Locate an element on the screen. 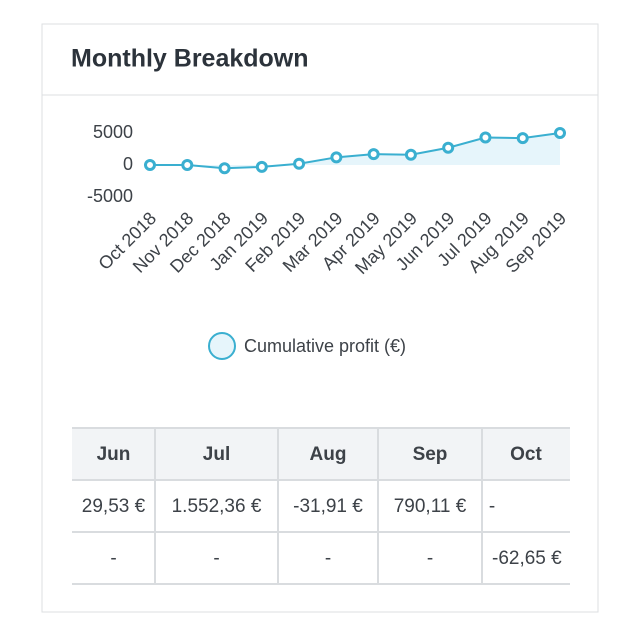 This screenshot has height=640, width=640. column-header: Oct is located at coordinates (526, 454).